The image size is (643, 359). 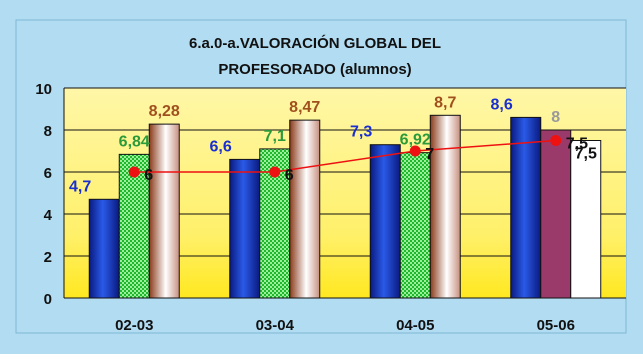 I want to click on x-tick-label: 05-06, so click(x=556, y=325).